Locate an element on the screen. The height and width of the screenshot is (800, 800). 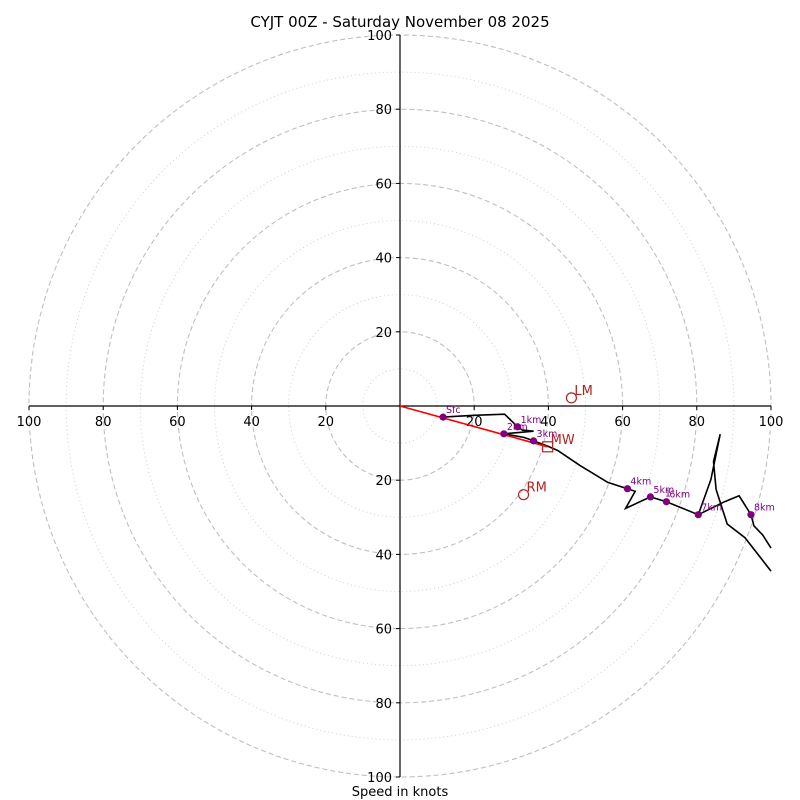
height-marker-label: 4km is located at coordinates (640, 482).